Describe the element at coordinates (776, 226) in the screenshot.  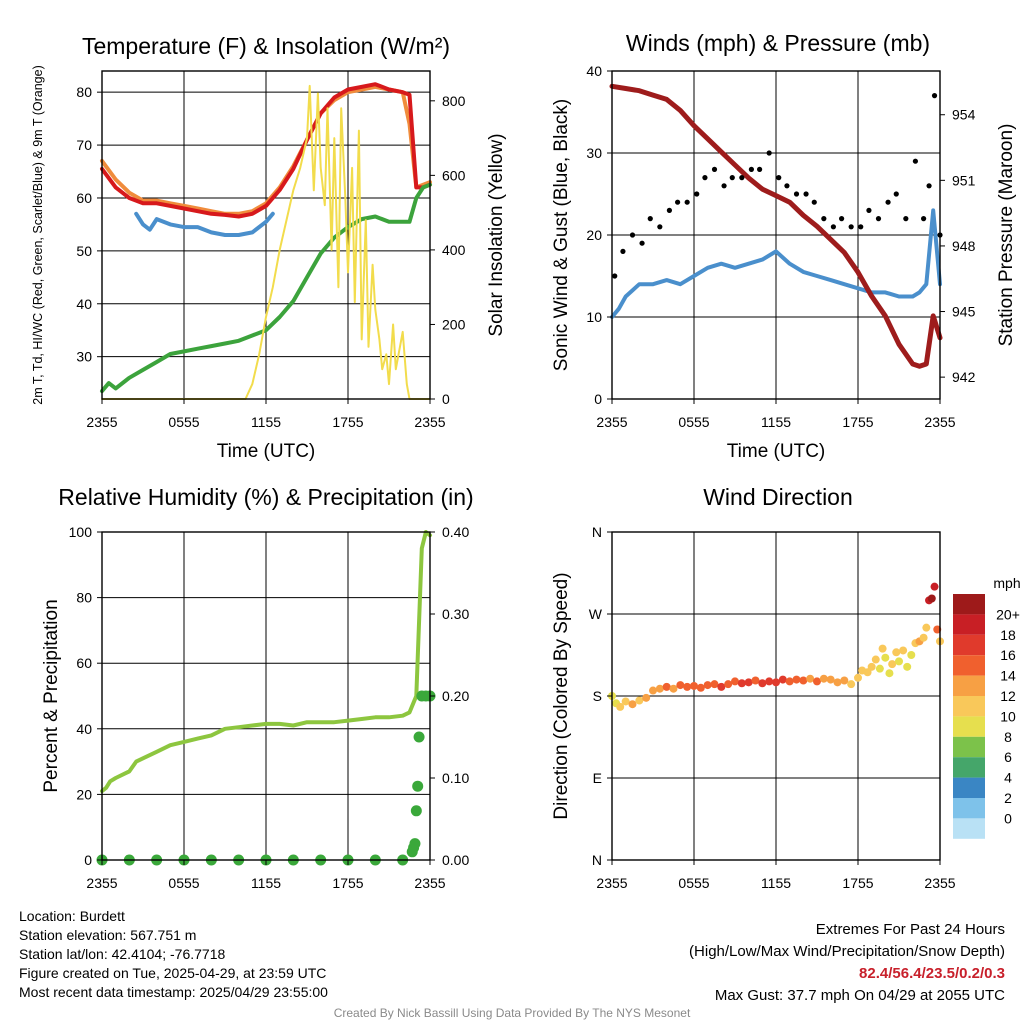
I see `series-line-maroon` at that location.